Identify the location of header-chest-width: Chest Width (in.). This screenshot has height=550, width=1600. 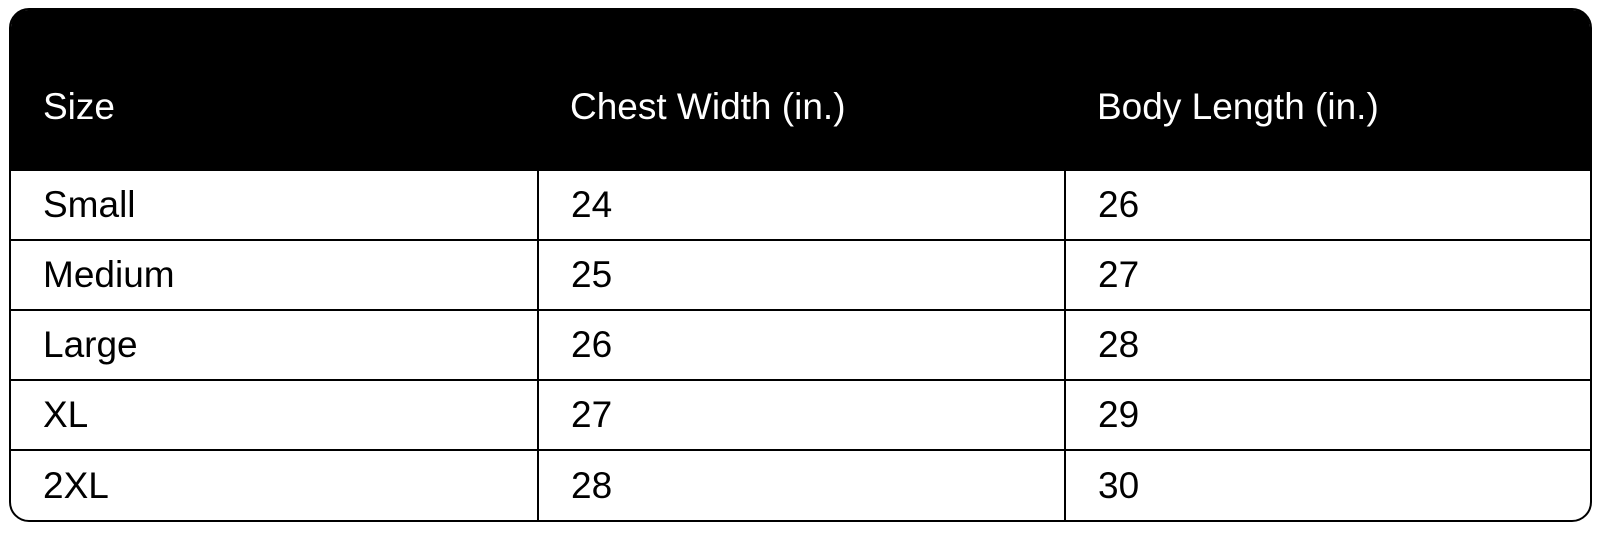
(801, 90).